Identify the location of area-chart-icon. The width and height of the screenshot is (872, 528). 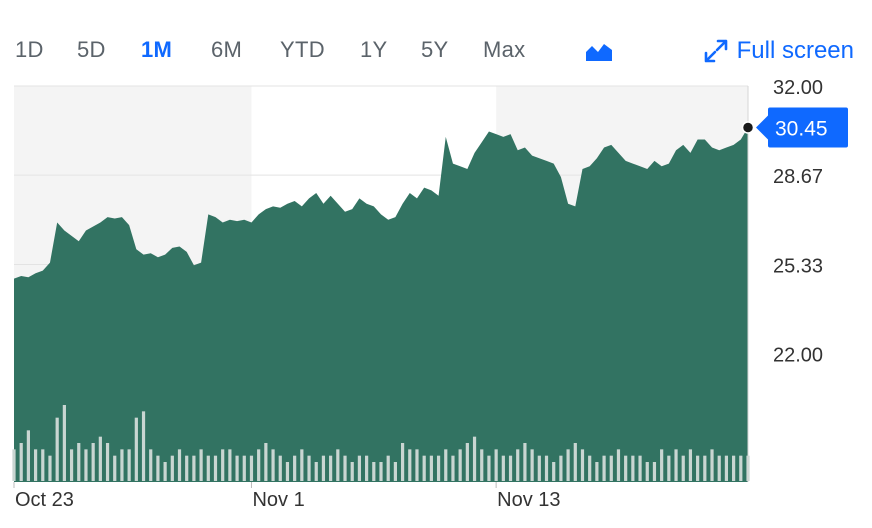
(599, 51).